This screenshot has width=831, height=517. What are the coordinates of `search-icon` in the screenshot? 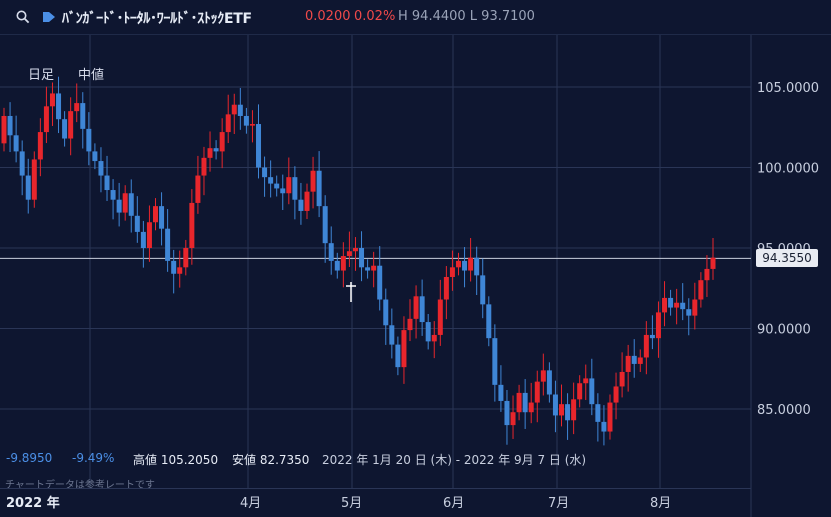 It's located at (23, 17).